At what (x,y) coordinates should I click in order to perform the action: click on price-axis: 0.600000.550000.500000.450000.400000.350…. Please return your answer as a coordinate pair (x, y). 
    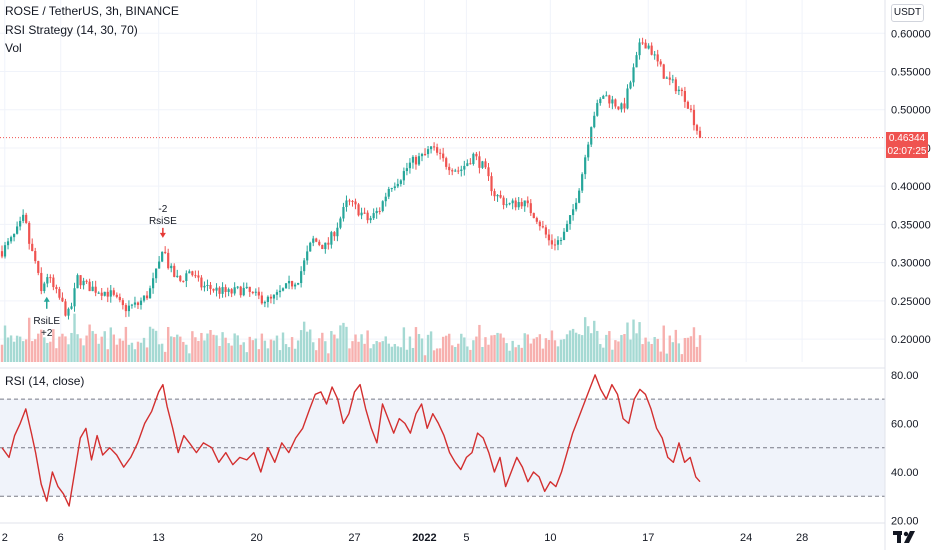
    Looking at the image, I should click on (911, 187).